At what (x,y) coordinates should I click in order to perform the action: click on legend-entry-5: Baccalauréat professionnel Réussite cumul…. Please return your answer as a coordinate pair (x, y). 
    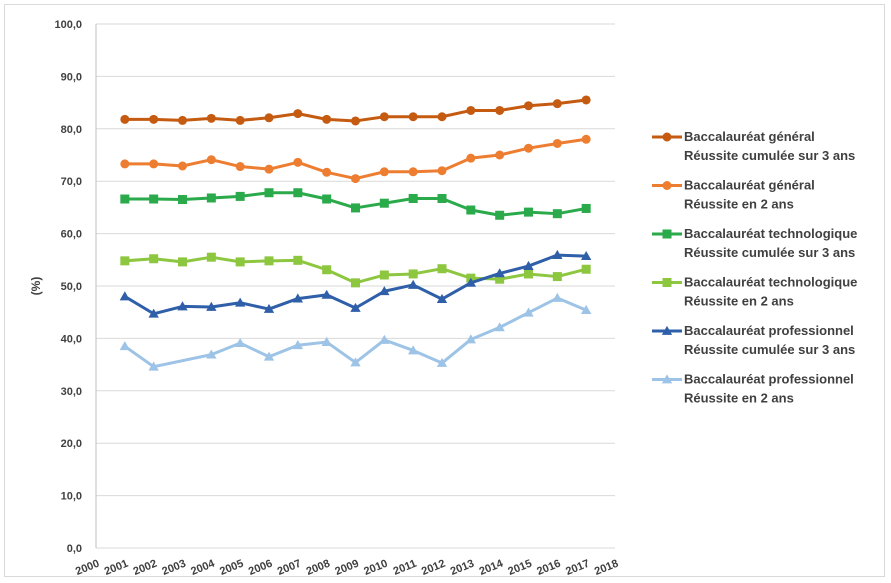
    Looking at the image, I should click on (753, 340).